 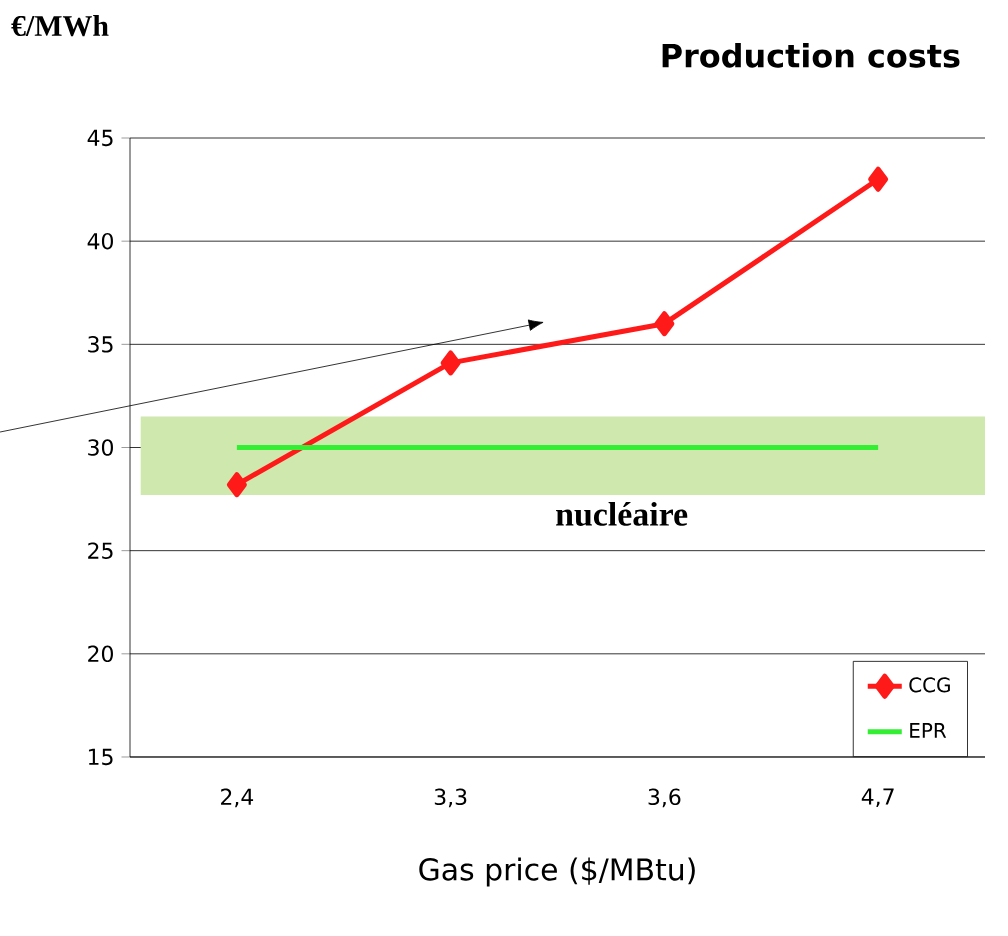 What do you see at coordinates (60, 26) in the screenshot?
I see `y-axis-title: €/MWh` at bounding box center [60, 26].